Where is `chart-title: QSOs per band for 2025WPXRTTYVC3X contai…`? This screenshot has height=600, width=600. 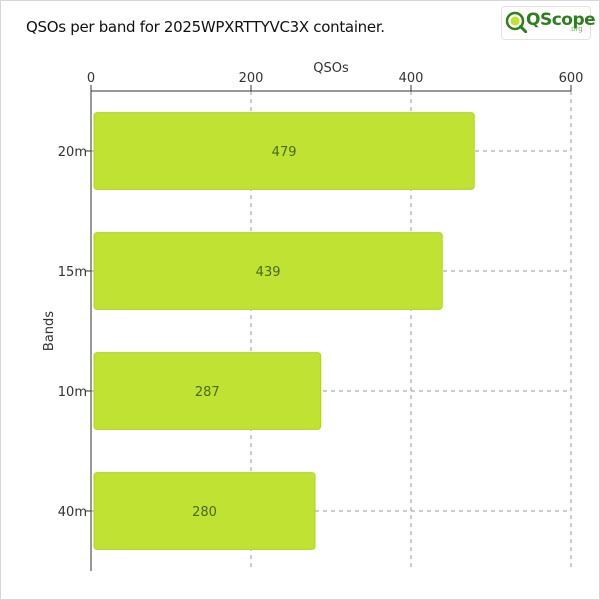
chart-title: QSOs per band for 2025WPXRTTYVC3X contai… is located at coordinates (205, 27).